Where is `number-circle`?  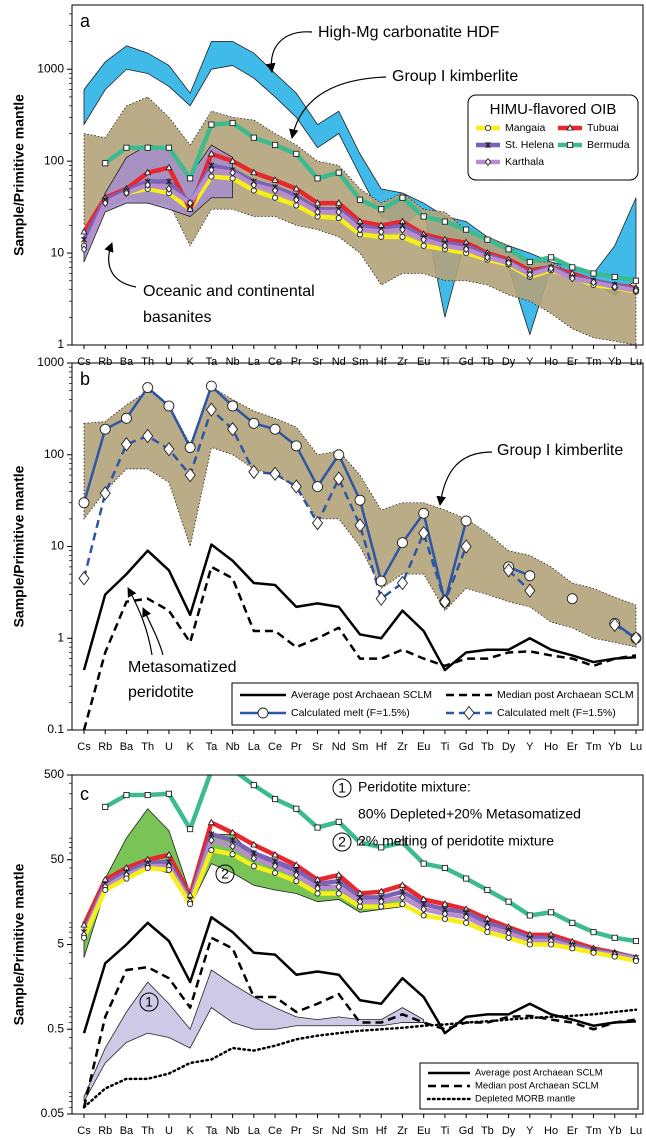 number-circle is located at coordinates (342, 788).